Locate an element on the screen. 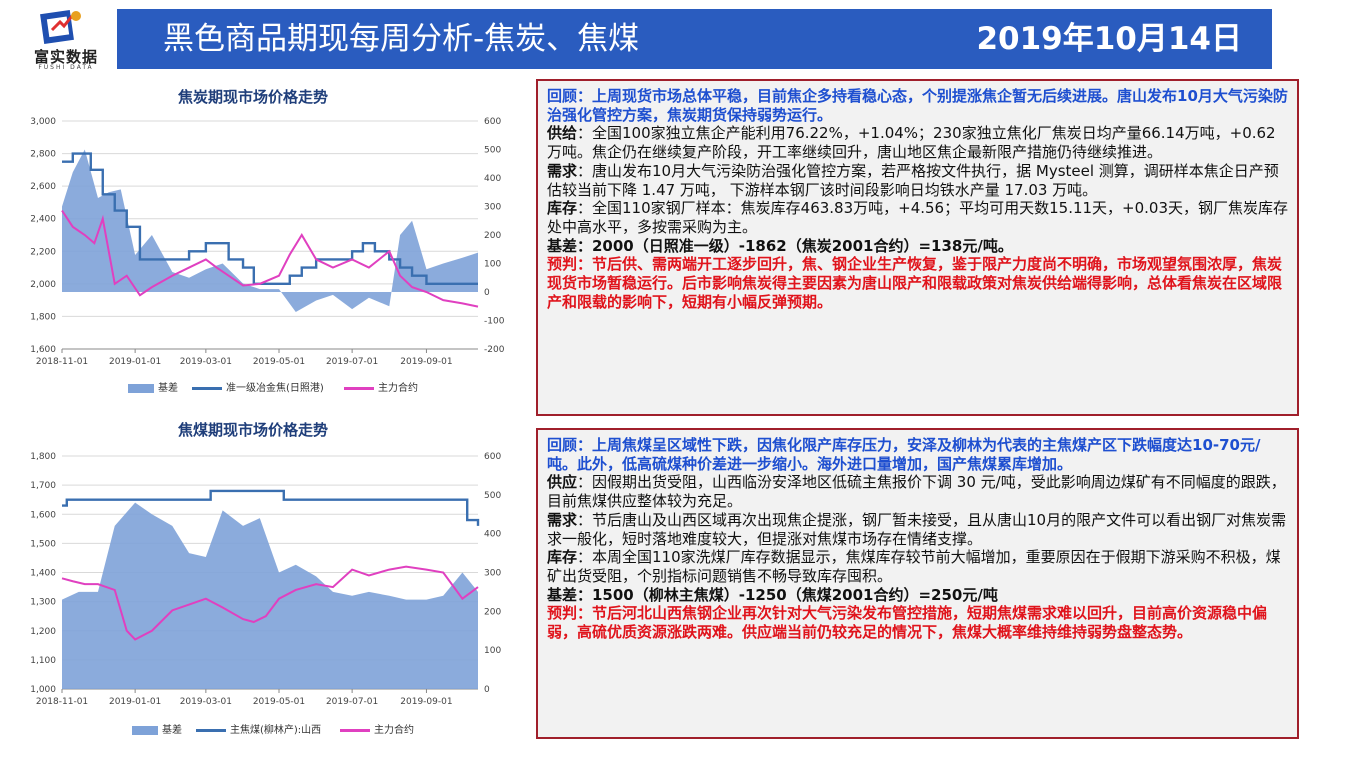 The width and height of the screenshot is (1350, 759). left-tick-label: 1,700 is located at coordinates (43, 486).